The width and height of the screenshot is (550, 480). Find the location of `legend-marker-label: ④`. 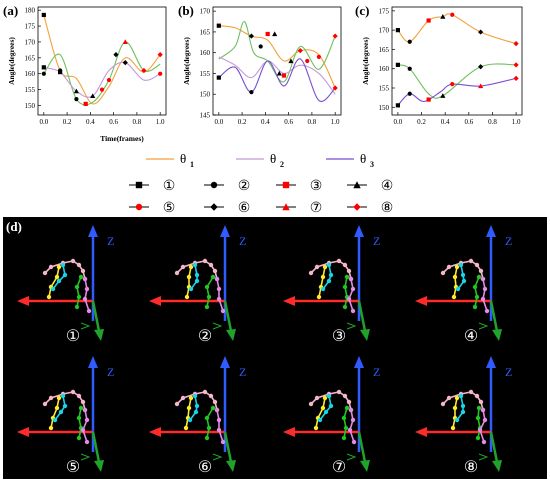

legend-marker-label: ④ is located at coordinates (387, 186).